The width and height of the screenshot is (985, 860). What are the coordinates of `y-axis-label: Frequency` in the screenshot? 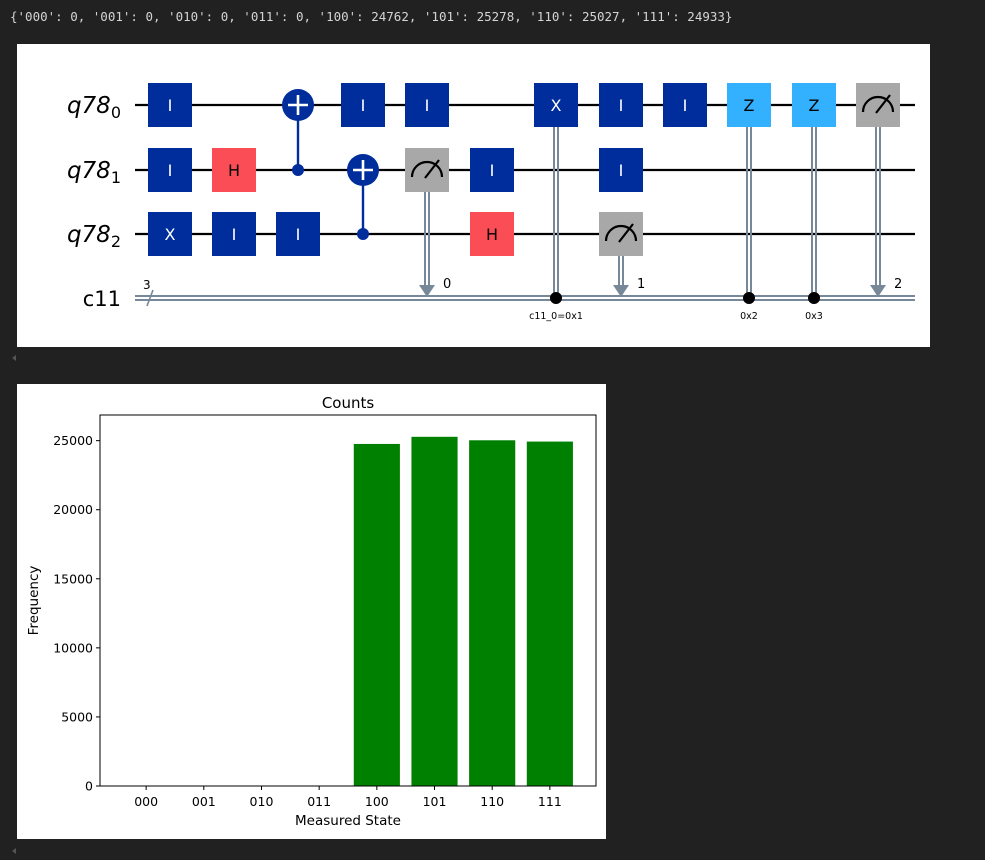 It's located at (34, 601).